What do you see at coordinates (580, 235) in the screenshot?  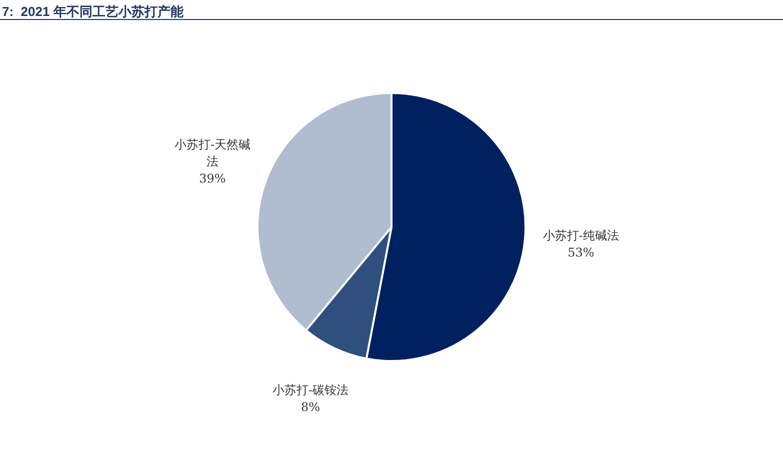 I see `slice-label: 小苏打-纯碱法` at bounding box center [580, 235].